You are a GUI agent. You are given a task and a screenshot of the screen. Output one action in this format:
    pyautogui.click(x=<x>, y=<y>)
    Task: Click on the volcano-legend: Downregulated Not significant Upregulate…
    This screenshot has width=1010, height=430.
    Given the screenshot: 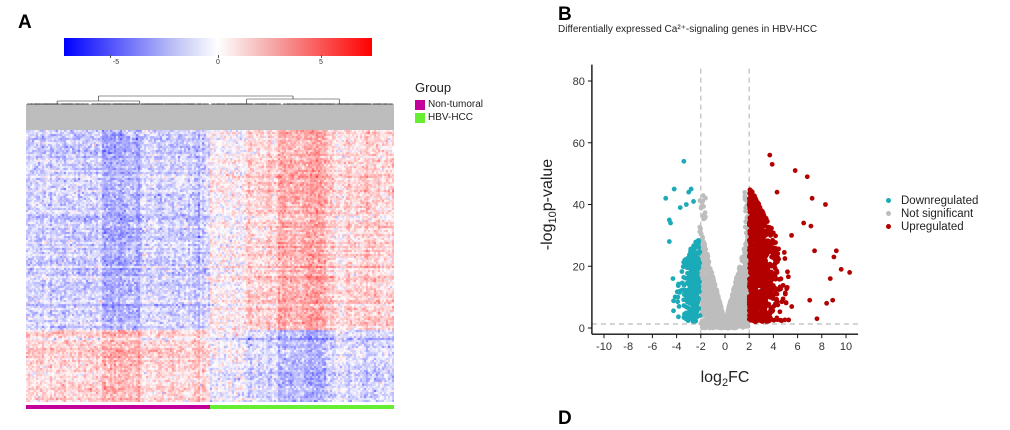 What is the action you would take?
    pyautogui.click(x=931, y=213)
    